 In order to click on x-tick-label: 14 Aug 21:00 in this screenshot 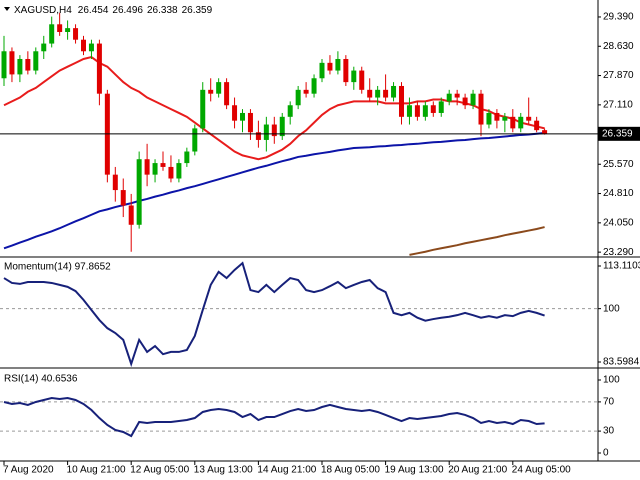, I will do `click(286, 470)`.